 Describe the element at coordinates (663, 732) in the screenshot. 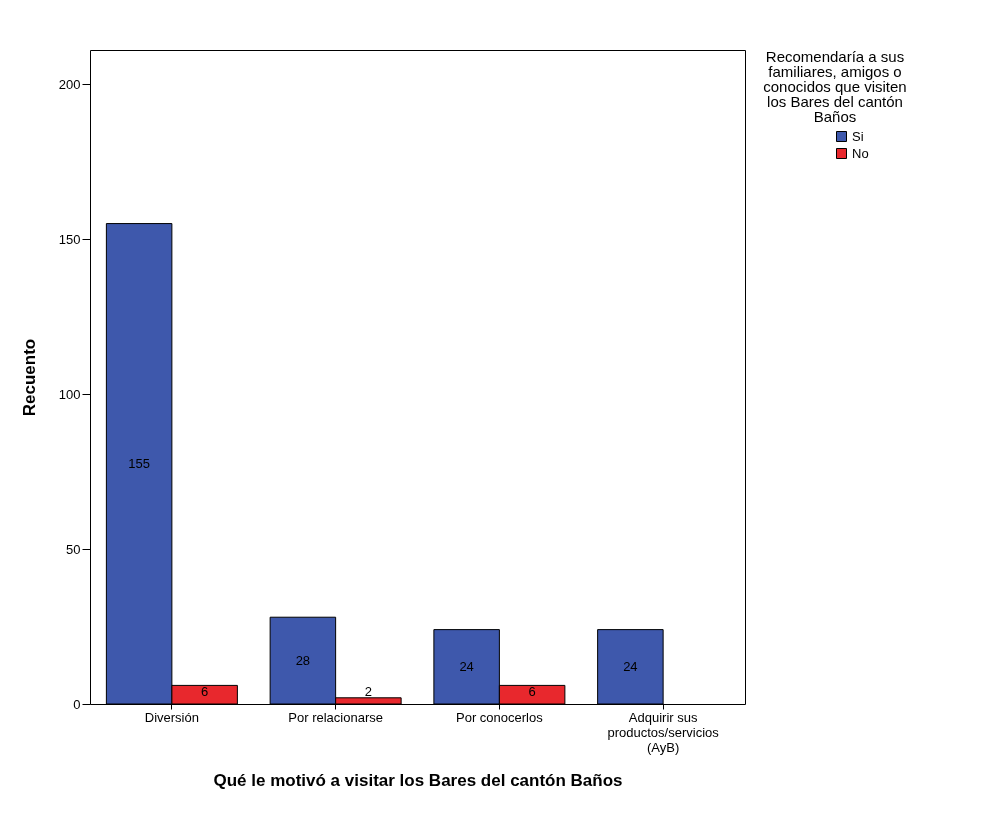

I see `x-tick-label: Adquirir sus productos/servicios (AyB)` at that location.